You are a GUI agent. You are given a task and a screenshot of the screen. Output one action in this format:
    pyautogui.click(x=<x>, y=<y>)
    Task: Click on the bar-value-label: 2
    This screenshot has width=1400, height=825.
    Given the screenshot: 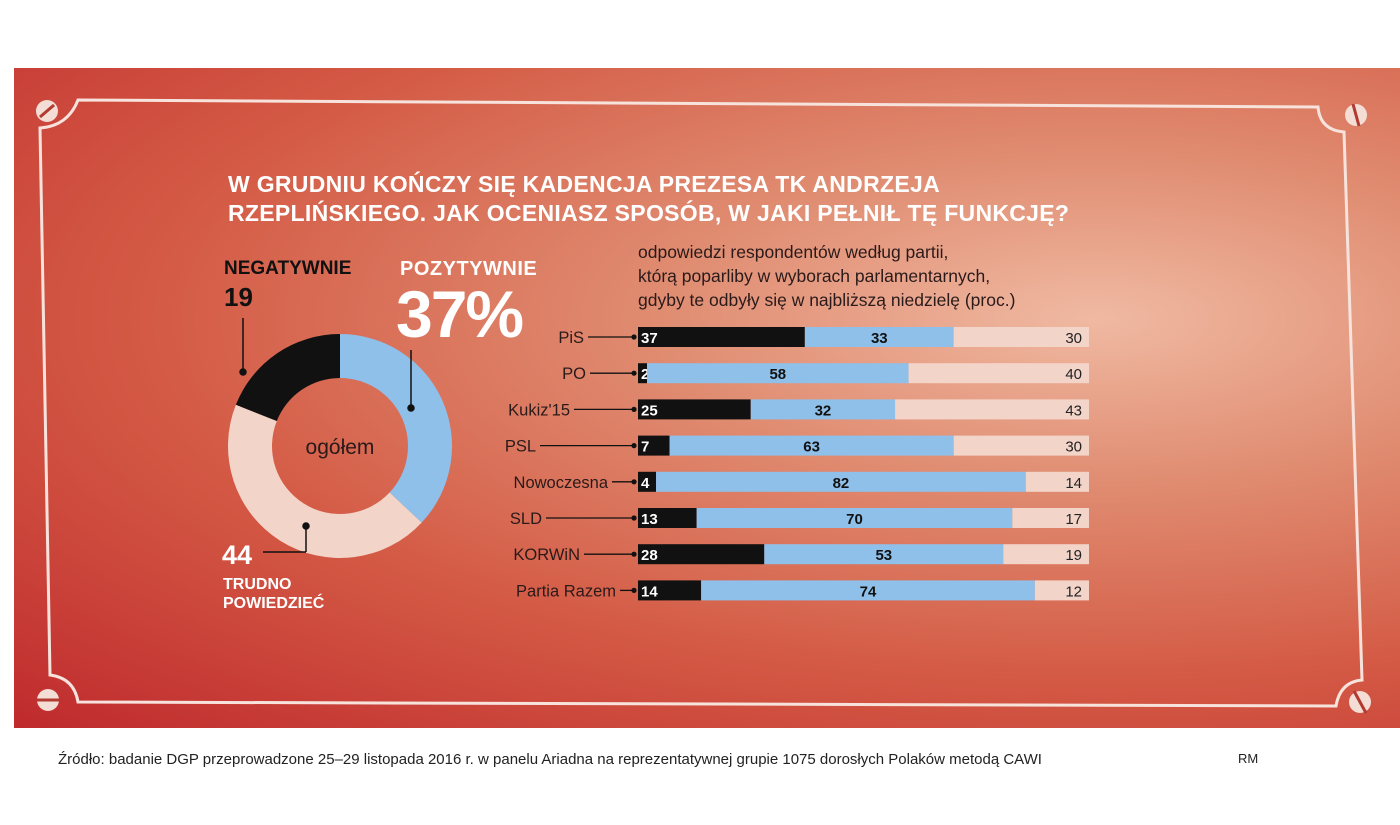 What is the action you would take?
    pyautogui.click(x=645, y=374)
    